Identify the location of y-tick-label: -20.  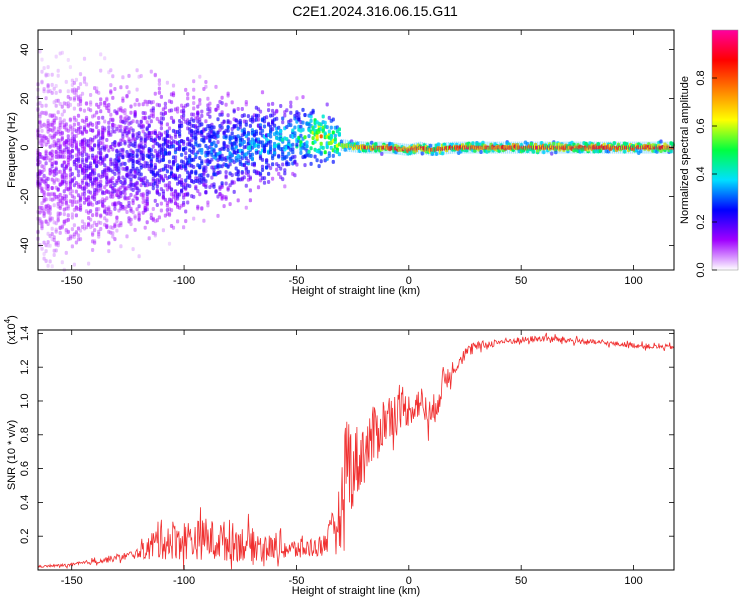
(25, 197).